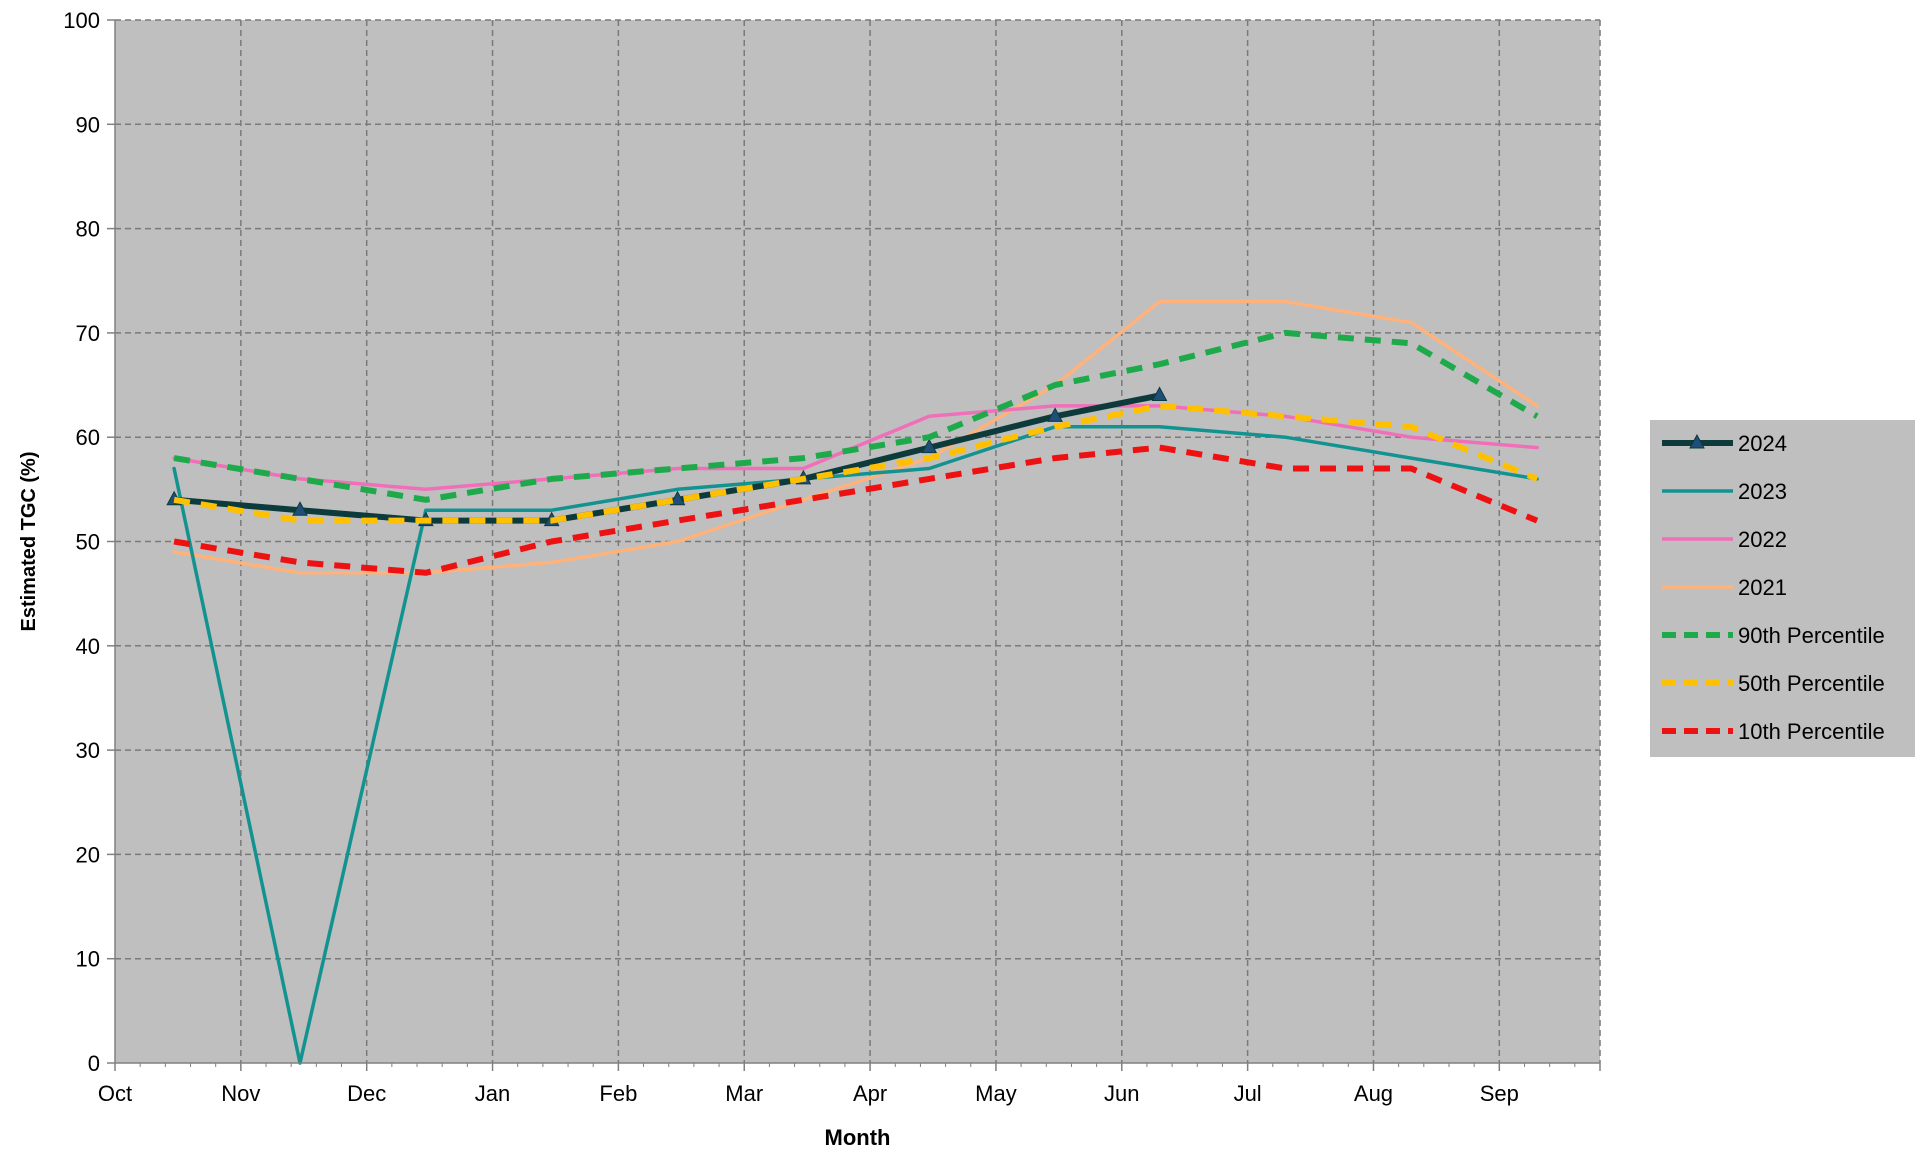  What do you see at coordinates (94, 1063) in the screenshot?
I see `y-tick-label: 0` at bounding box center [94, 1063].